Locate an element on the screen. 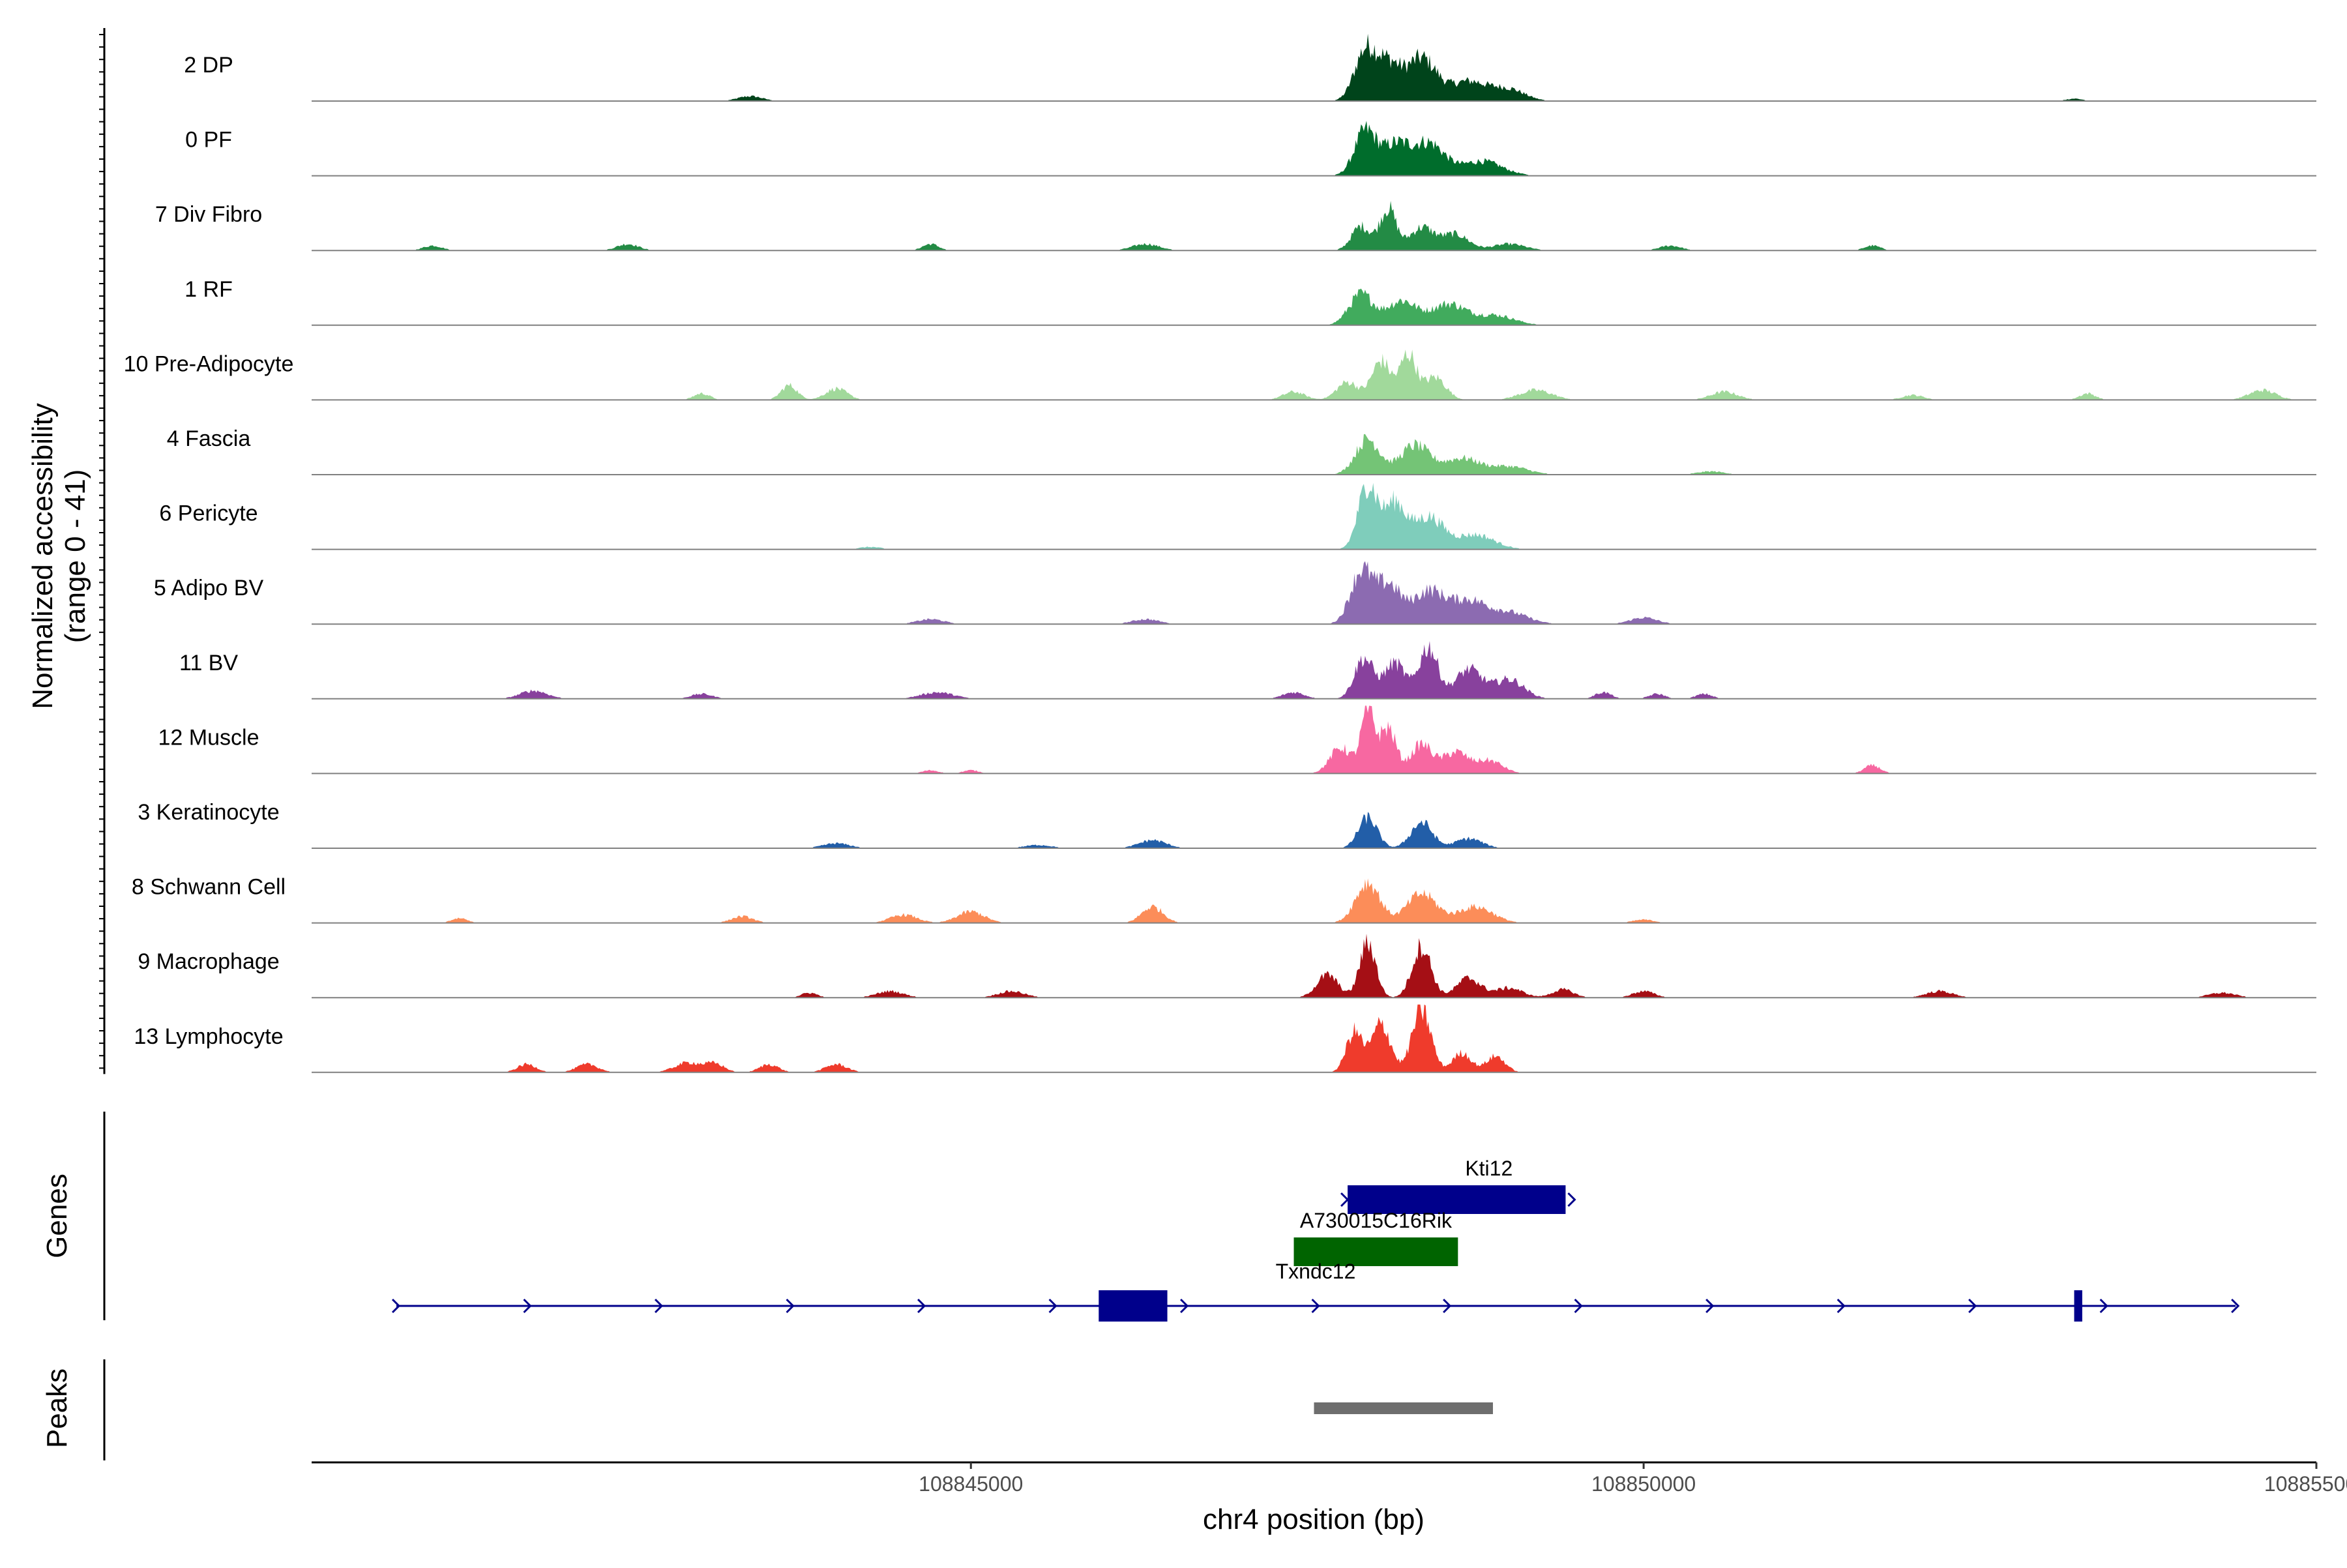 The image size is (2347, 1568). genes-layer: Kti12 A730015C16Rik Txndc12 is located at coordinates (1315, 1240).